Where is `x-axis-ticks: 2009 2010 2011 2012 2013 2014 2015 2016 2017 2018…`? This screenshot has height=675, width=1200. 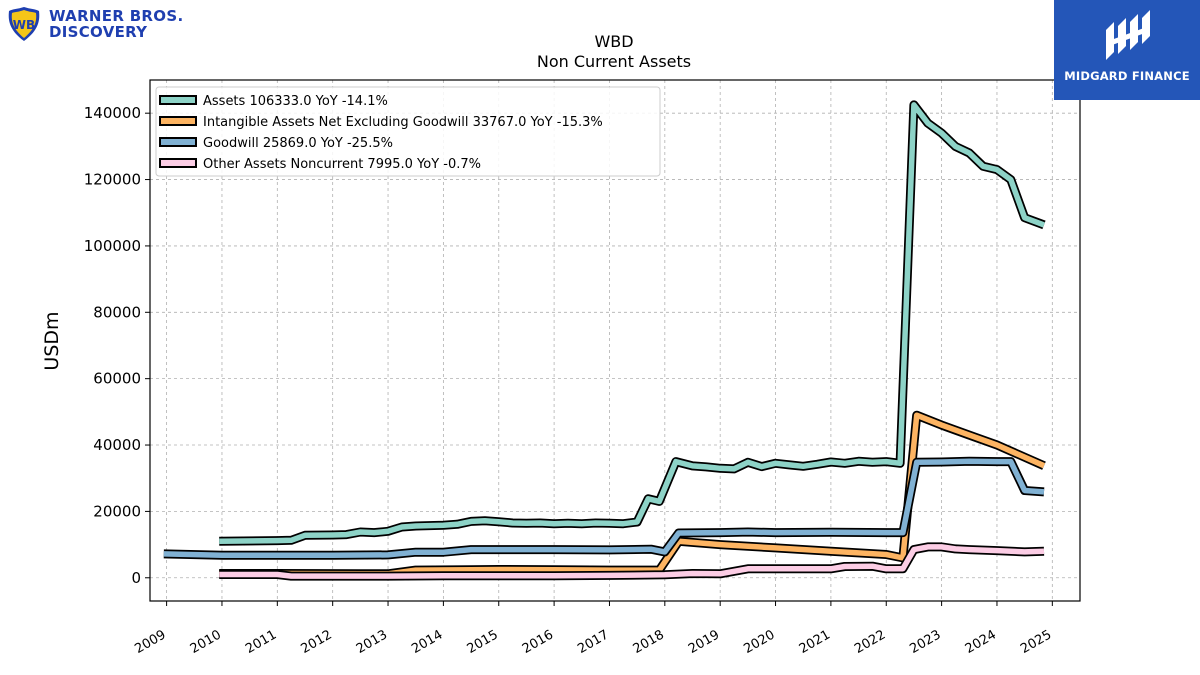 x-axis-ticks: 2009 2010 2011 2012 2013 2014 2015 2016 2017 2018… is located at coordinates (593, 629).